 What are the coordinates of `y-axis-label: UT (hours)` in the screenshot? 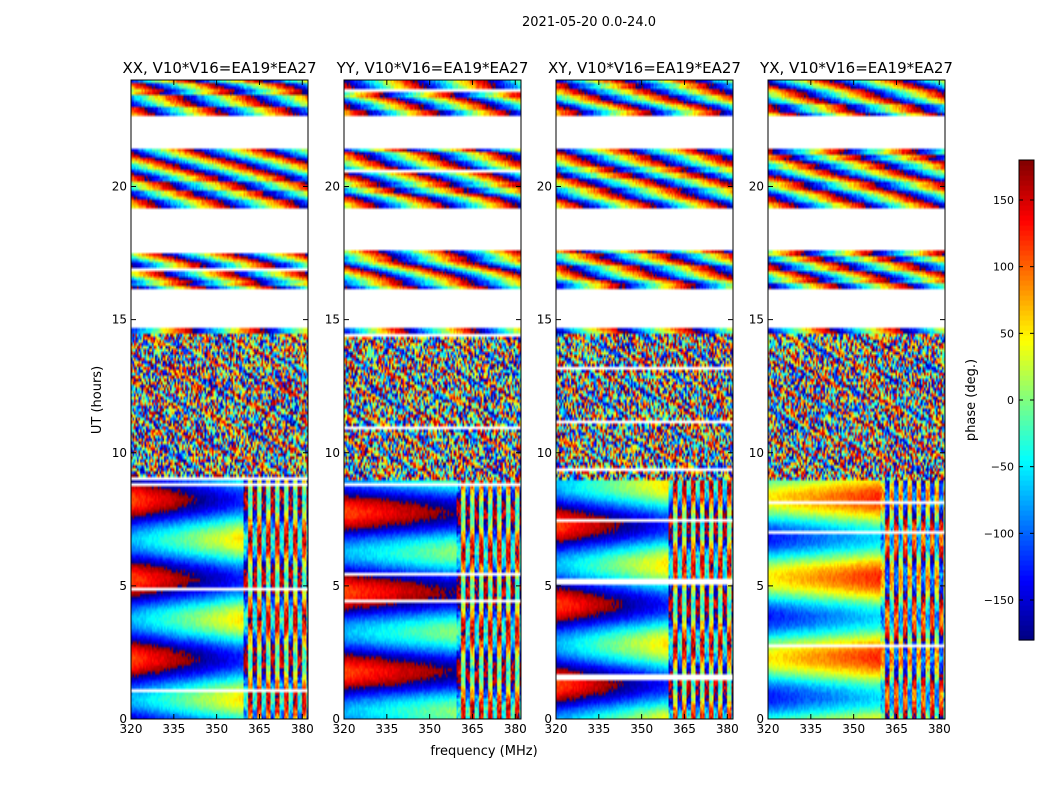 It's located at (97, 400).